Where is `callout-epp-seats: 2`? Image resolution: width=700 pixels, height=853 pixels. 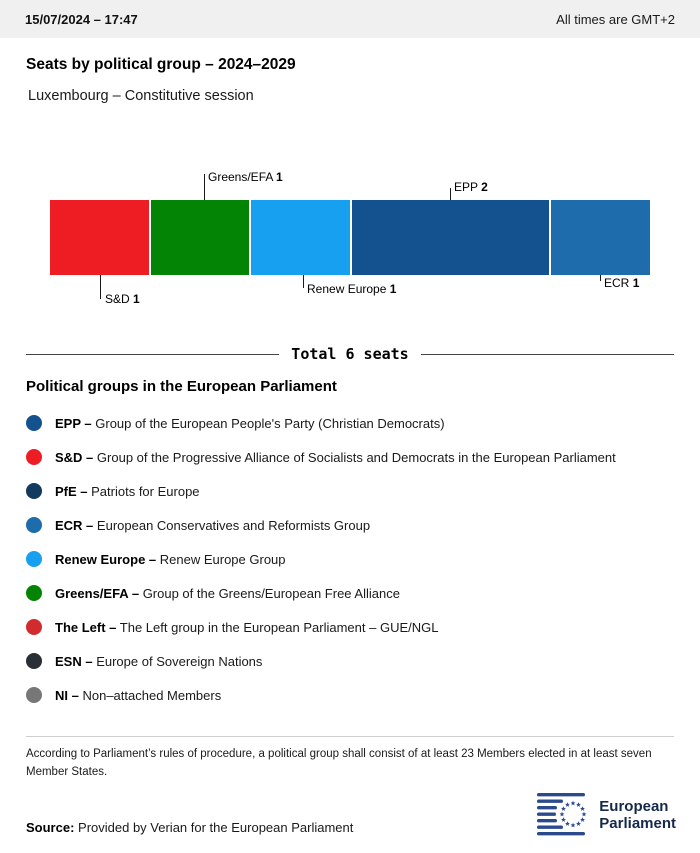 callout-epp-seats: 2 is located at coordinates (484, 187).